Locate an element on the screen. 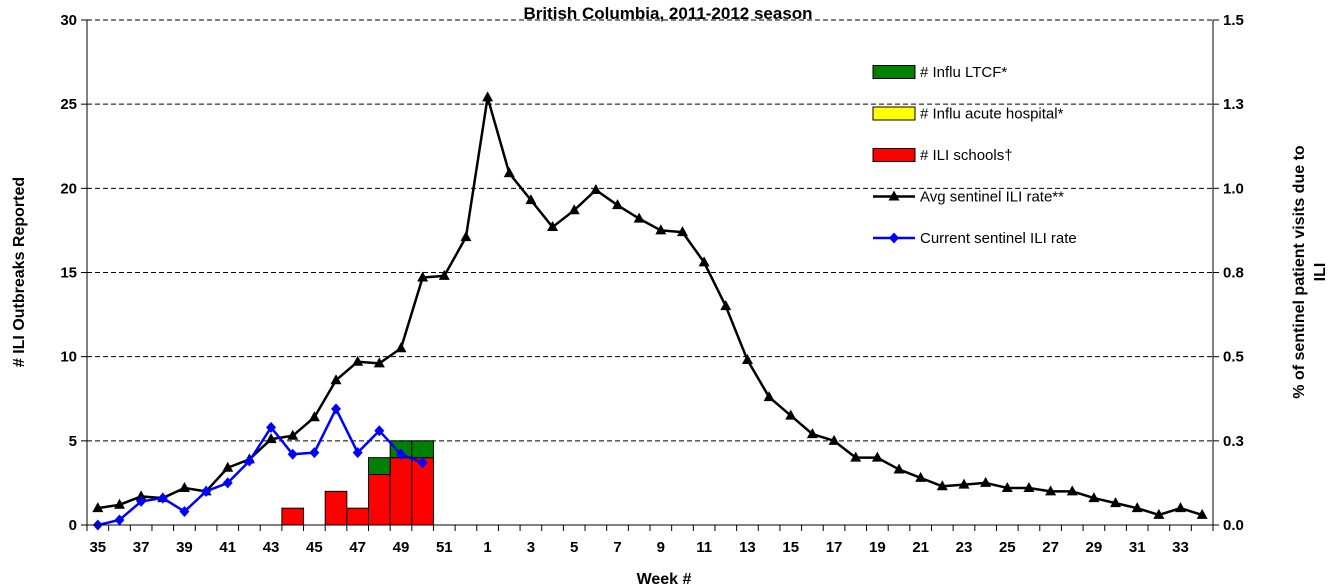 The height and width of the screenshot is (587, 1332). chart-title: British Columbia, 2011-2012 season is located at coordinates (667, 13).